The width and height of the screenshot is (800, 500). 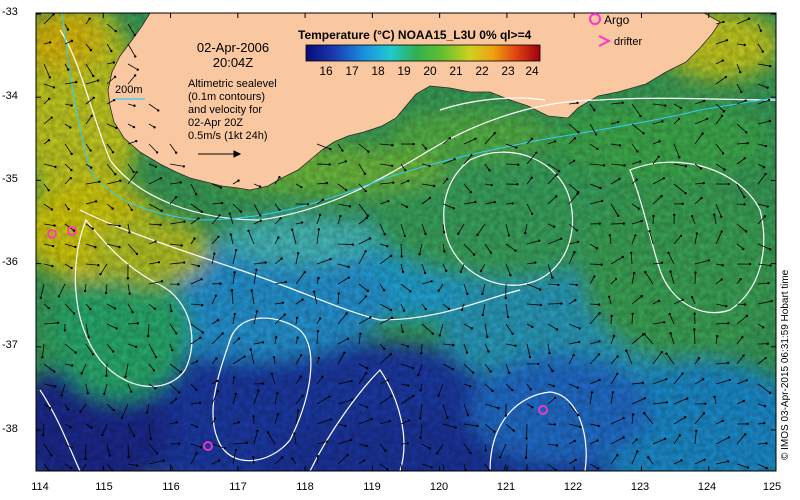 I want to click on y-tick-label: -37, so click(x=10, y=345).